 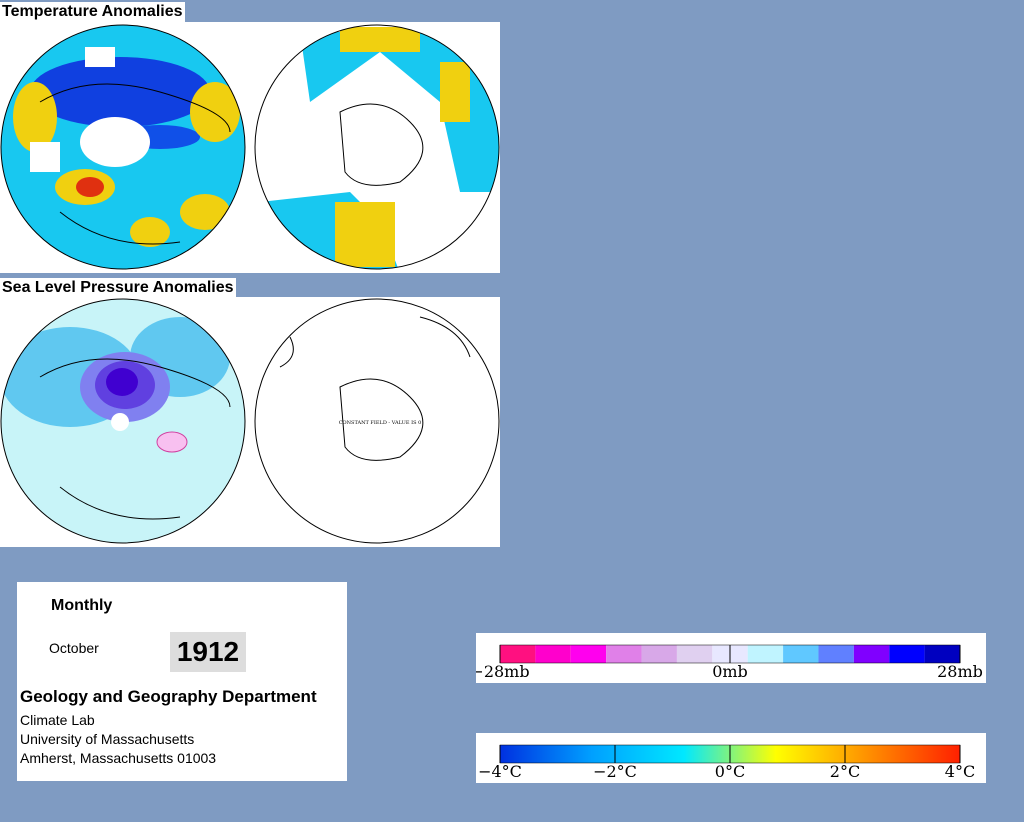 What do you see at coordinates (615, 771) in the screenshot?
I see `tick-label: −2°C` at bounding box center [615, 771].